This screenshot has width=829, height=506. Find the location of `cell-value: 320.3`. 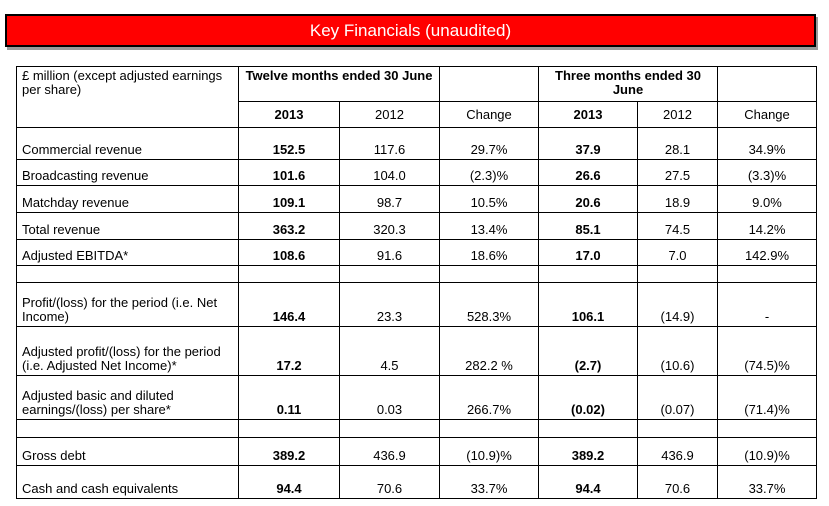

cell-value: 320.3 is located at coordinates (389, 226).